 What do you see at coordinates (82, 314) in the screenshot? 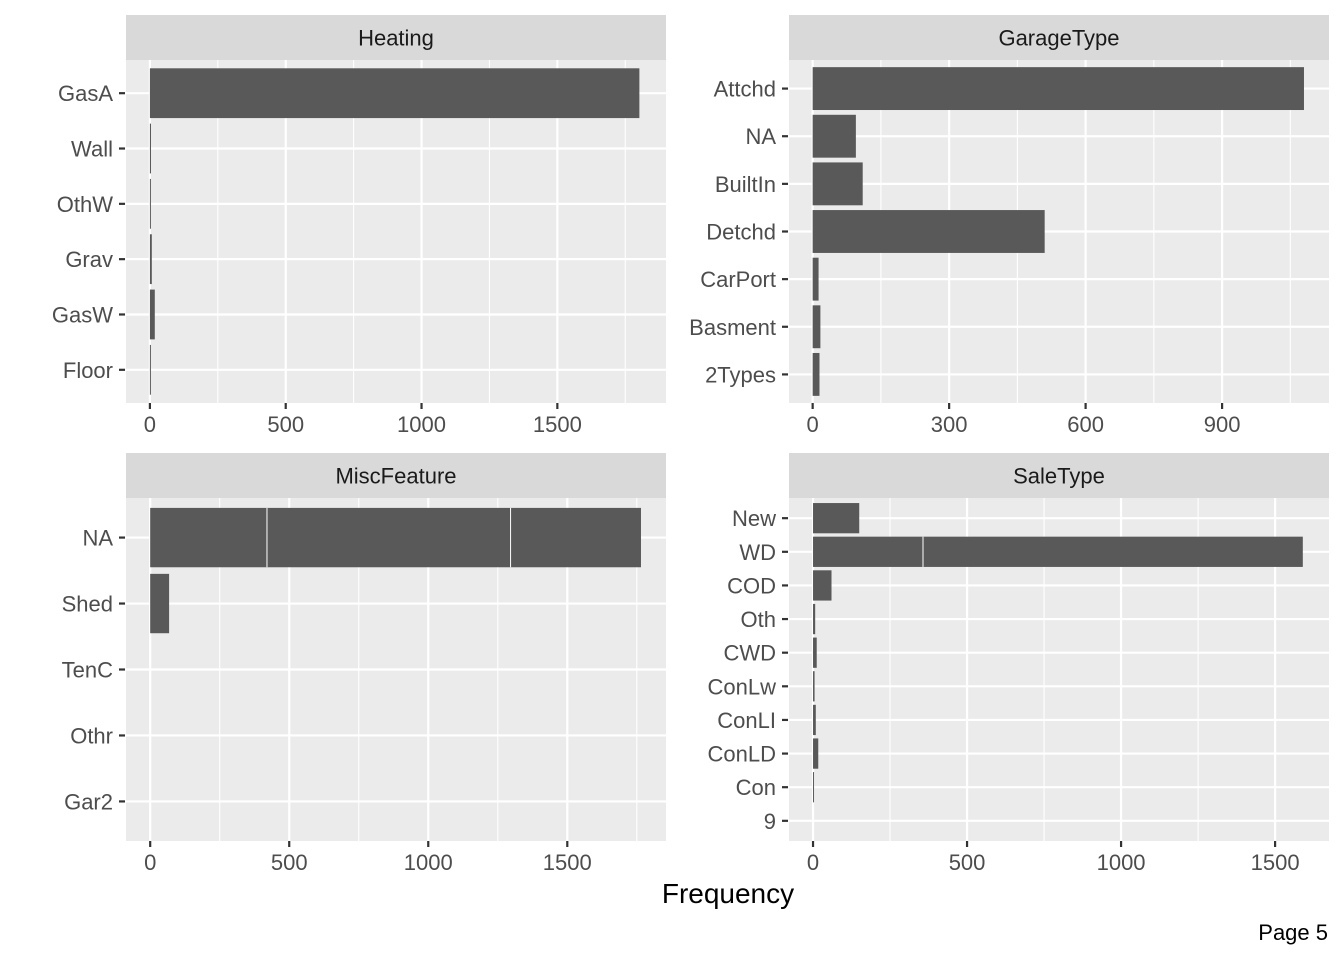
I see `y-tick-label: GasW` at bounding box center [82, 314].